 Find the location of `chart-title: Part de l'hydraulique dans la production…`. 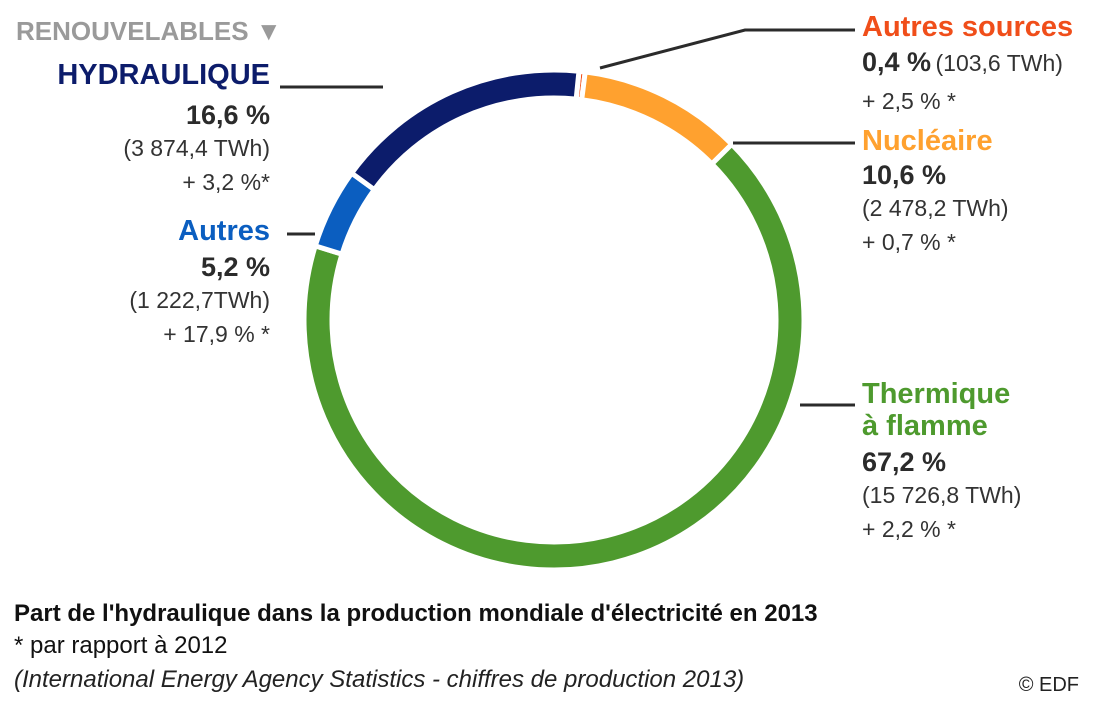

chart-title: Part de l'hydraulique dans la production… is located at coordinates (416, 613).